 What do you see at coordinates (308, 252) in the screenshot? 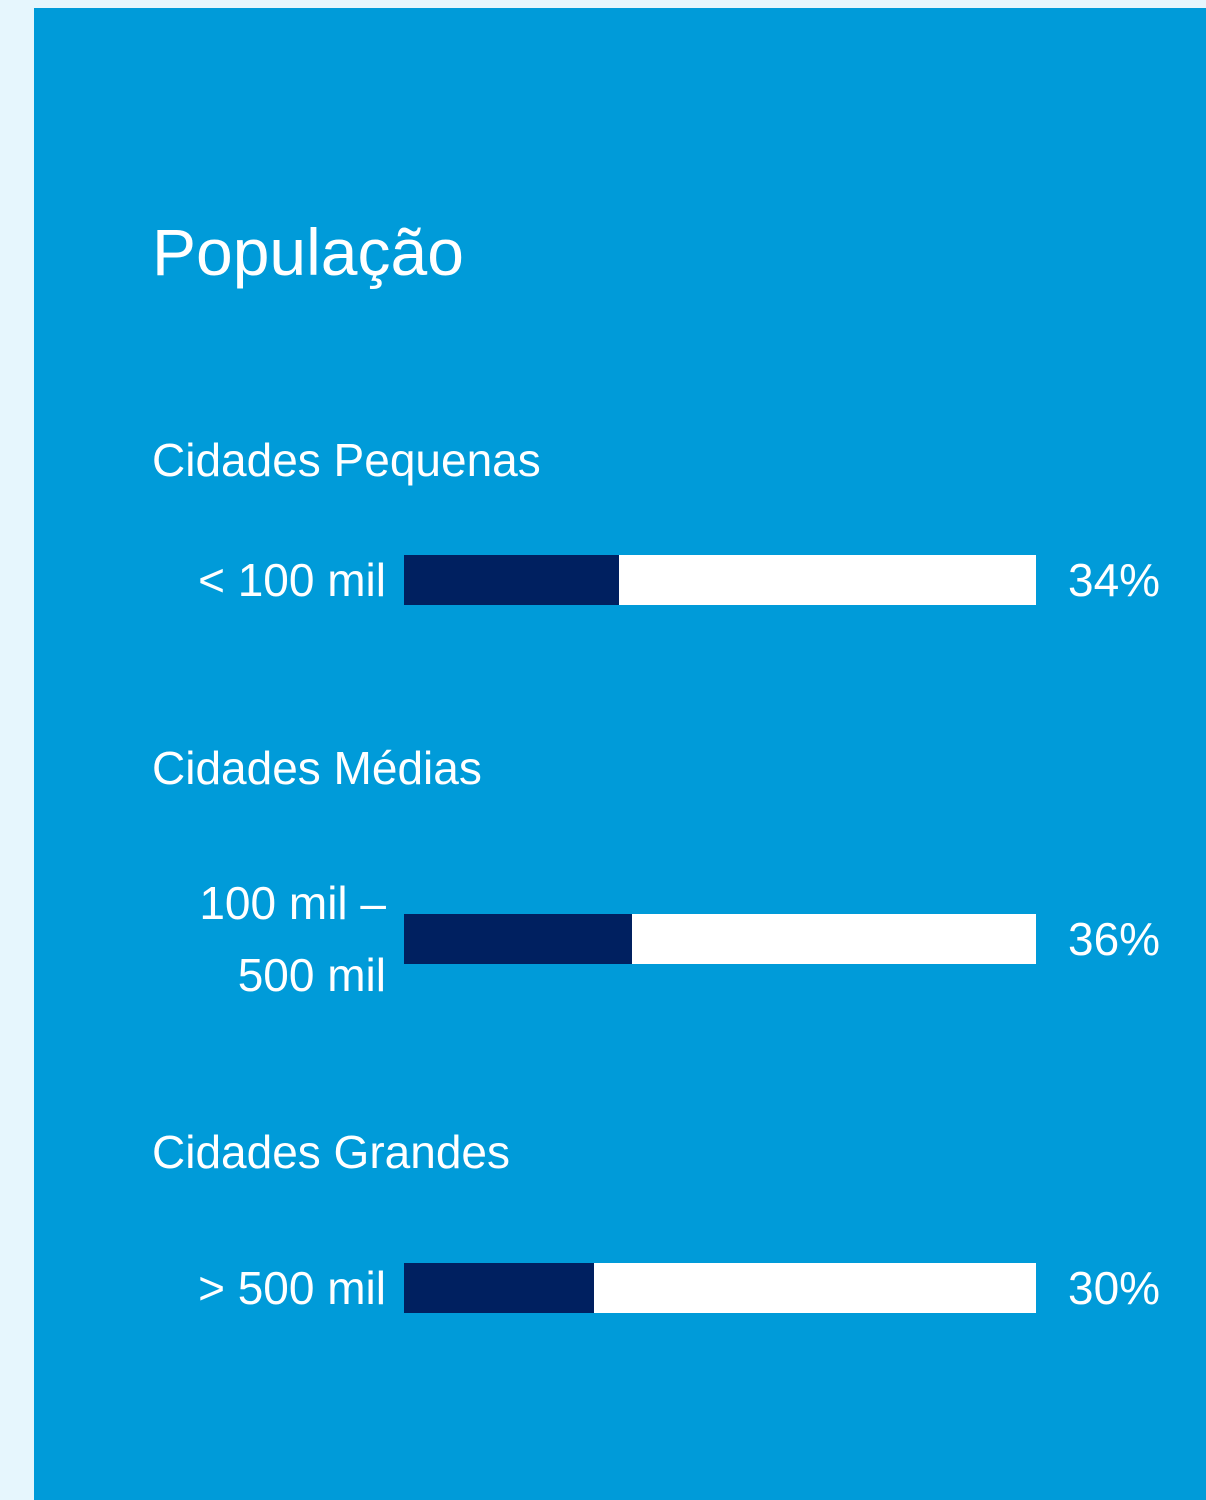
I see `chart-title: População` at bounding box center [308, 252].